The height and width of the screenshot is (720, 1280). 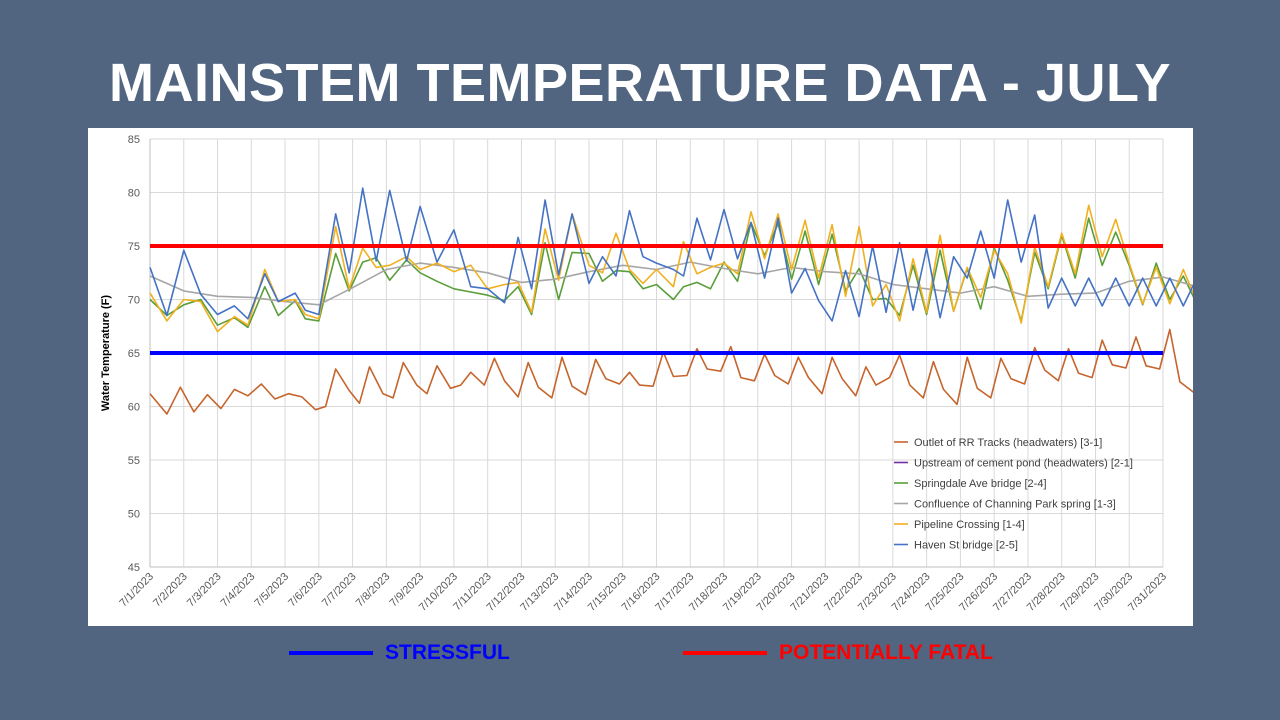 What do you see at coordinates (1008, 443) in the screenshot?
I see `legend-entry-label: Outlet of RR Tracks (headwaters) [3-1]` at bounding box center [1008, 443].